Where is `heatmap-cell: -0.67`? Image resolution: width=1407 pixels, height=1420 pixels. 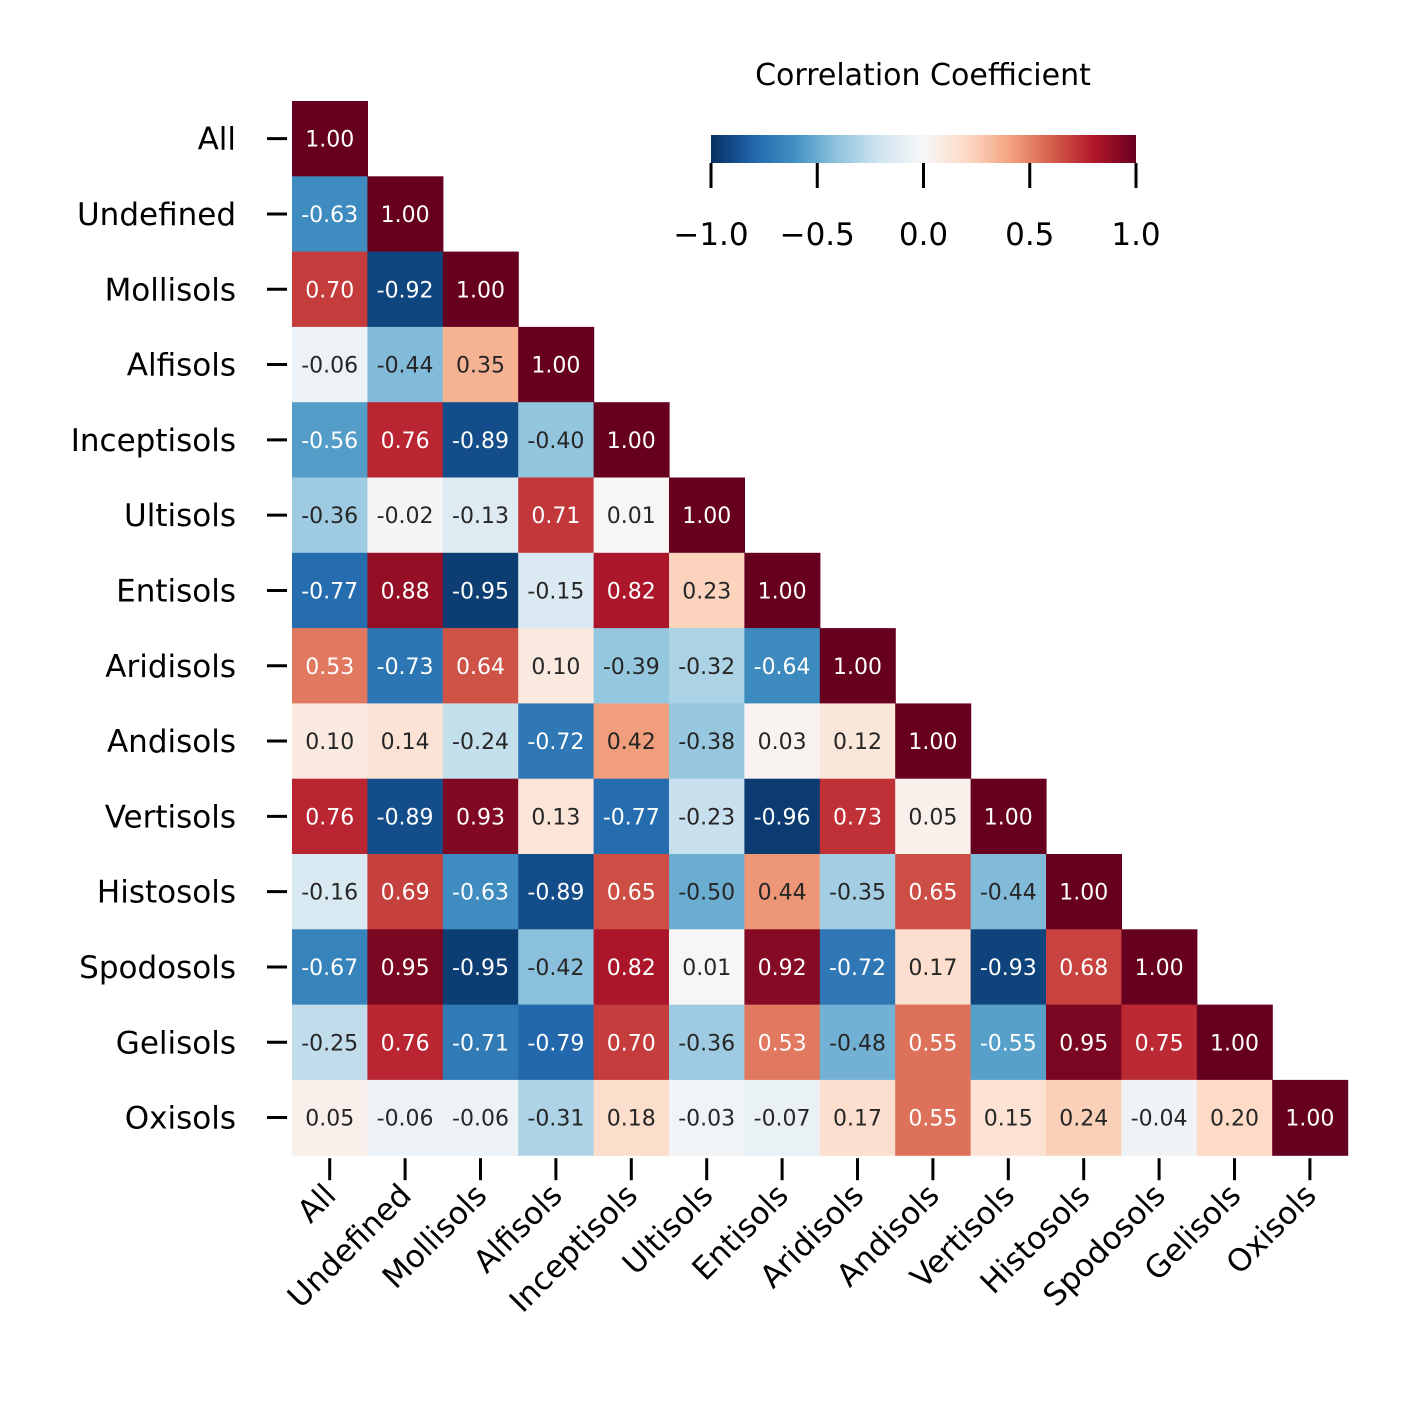
heatmap-cell: -0.67 is located at coordinates (330, 967).